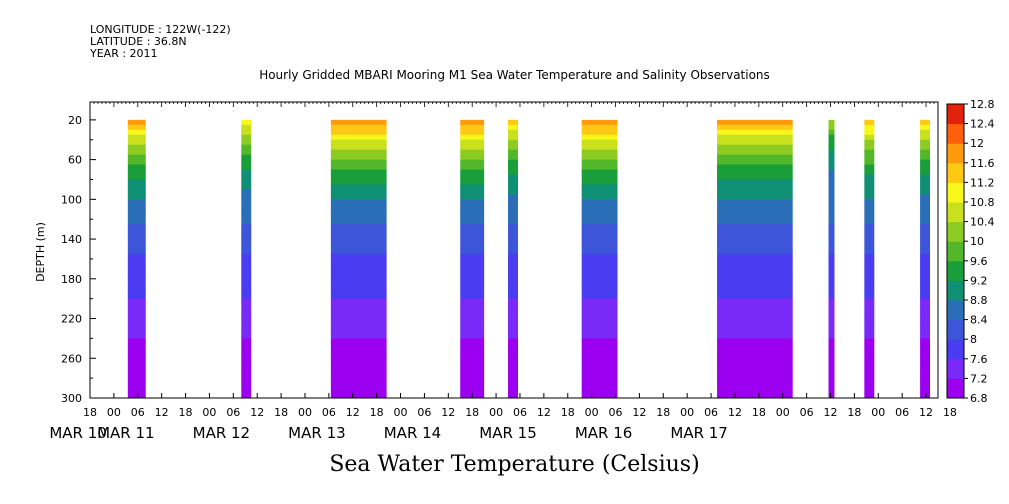  What do you see at coordinates (221, 433) in the screenshot?
I see `x-date-label: MAR 12` at bounding box center [221, 433].